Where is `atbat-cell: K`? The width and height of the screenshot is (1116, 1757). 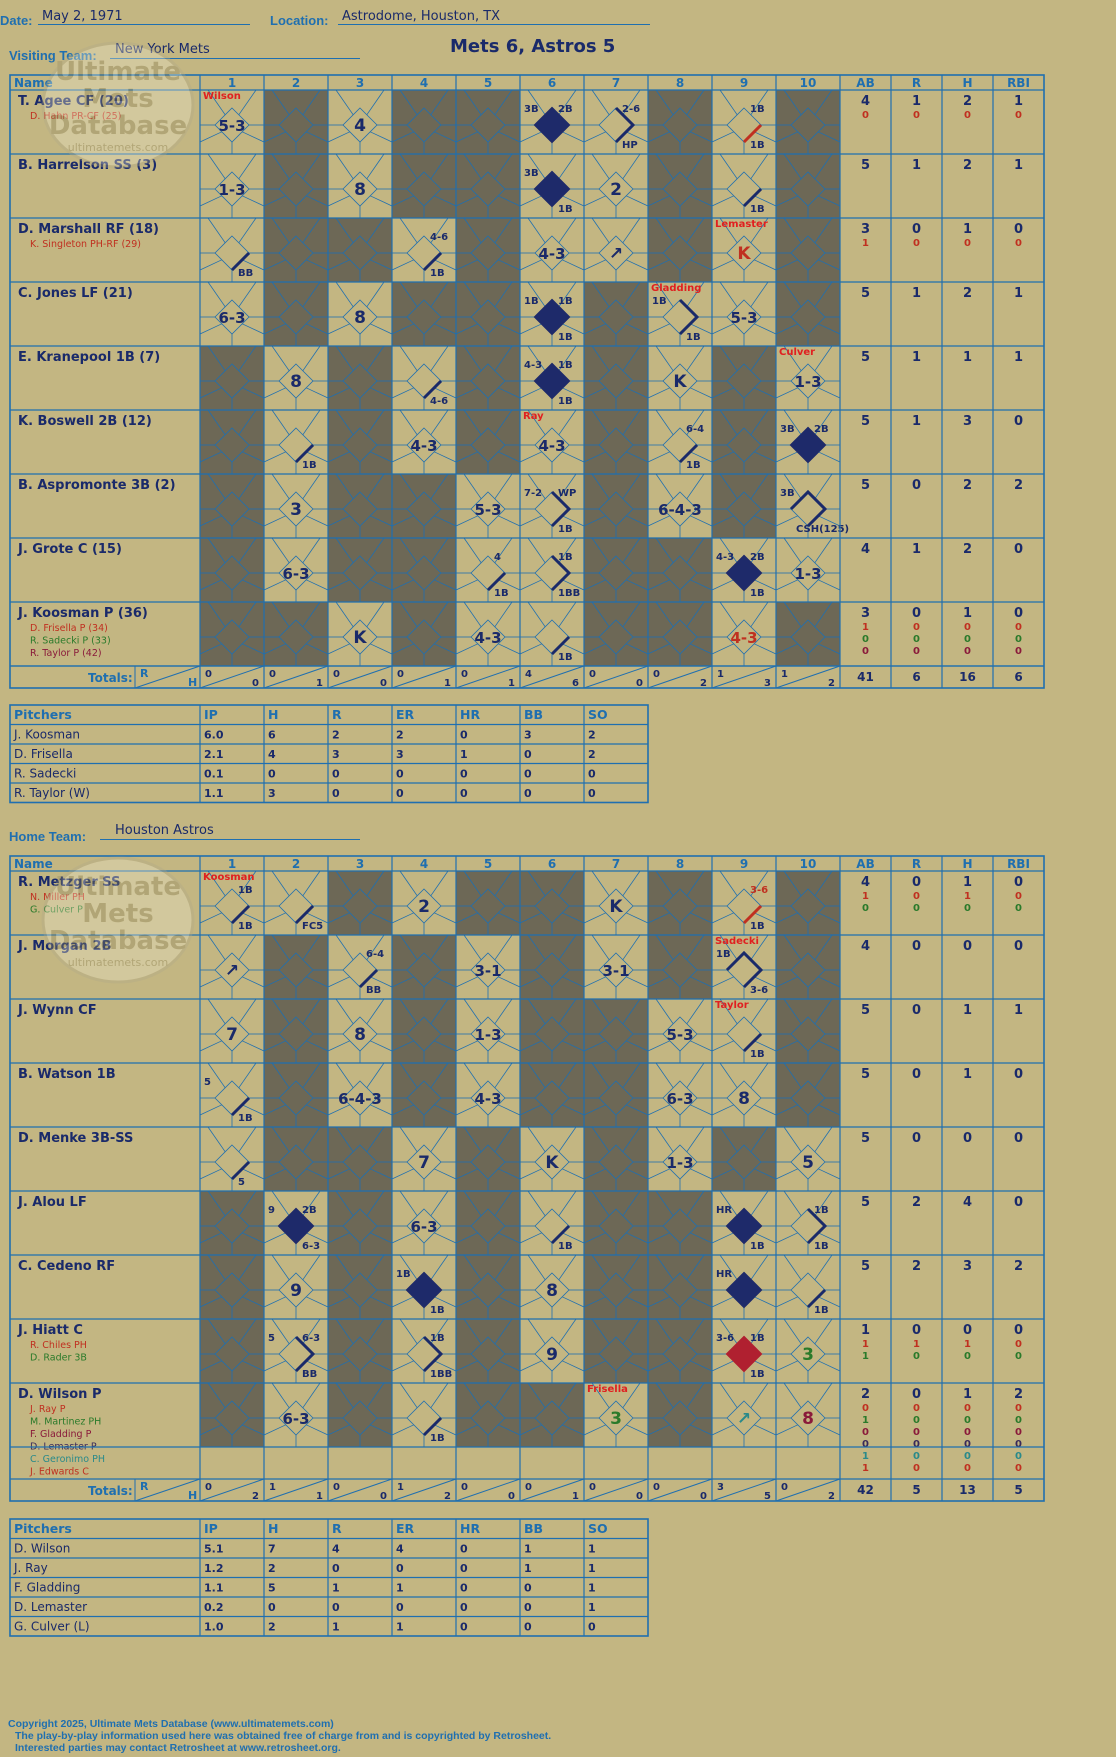 atbat-cell: K is located at coordinates (680, 377).